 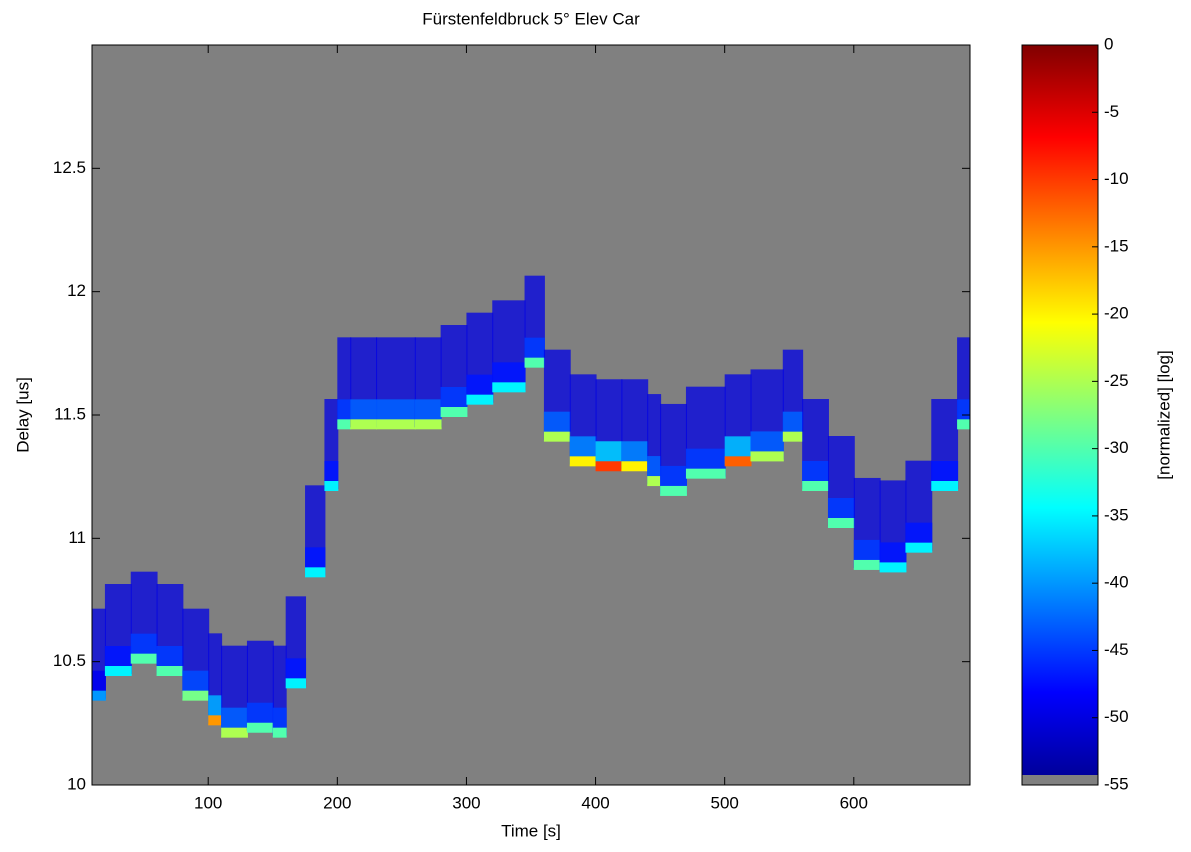 I want to click on x-tick-label: 400, so click(x=595, y=802).